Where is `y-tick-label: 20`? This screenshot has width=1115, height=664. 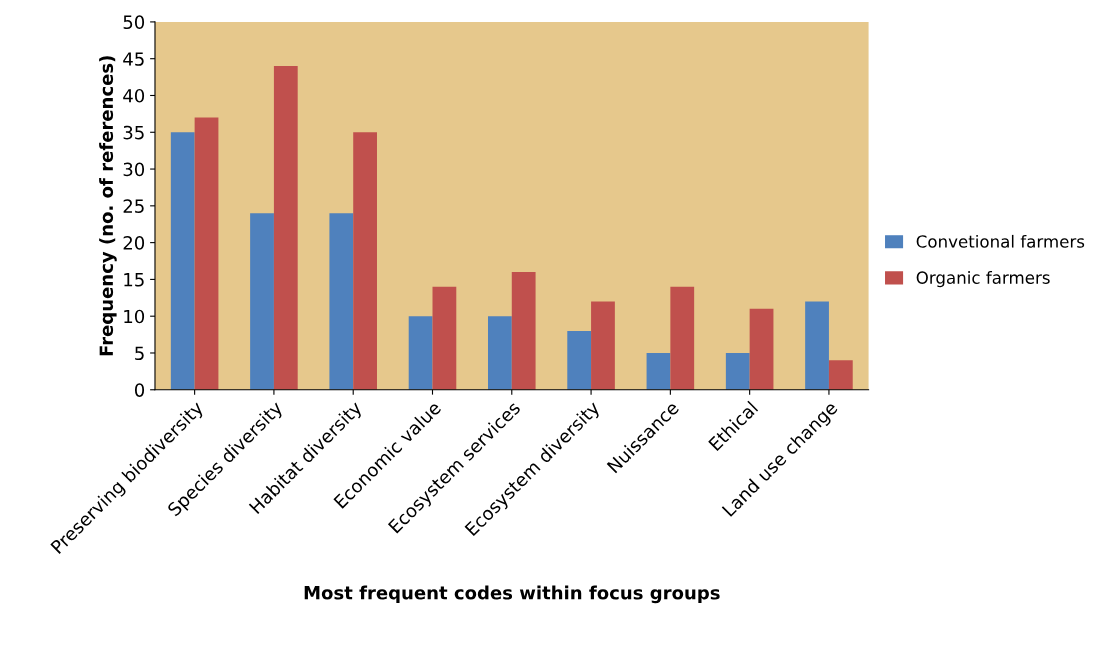 y-tick-label: 20 is located at coordinates (134, 243).